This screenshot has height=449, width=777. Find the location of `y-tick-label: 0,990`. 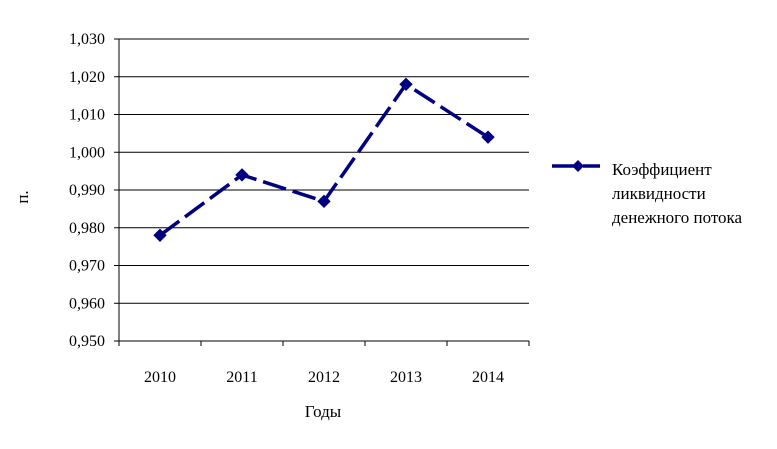

y-tick-label: 0,990 is located at coordinates (87, 190).